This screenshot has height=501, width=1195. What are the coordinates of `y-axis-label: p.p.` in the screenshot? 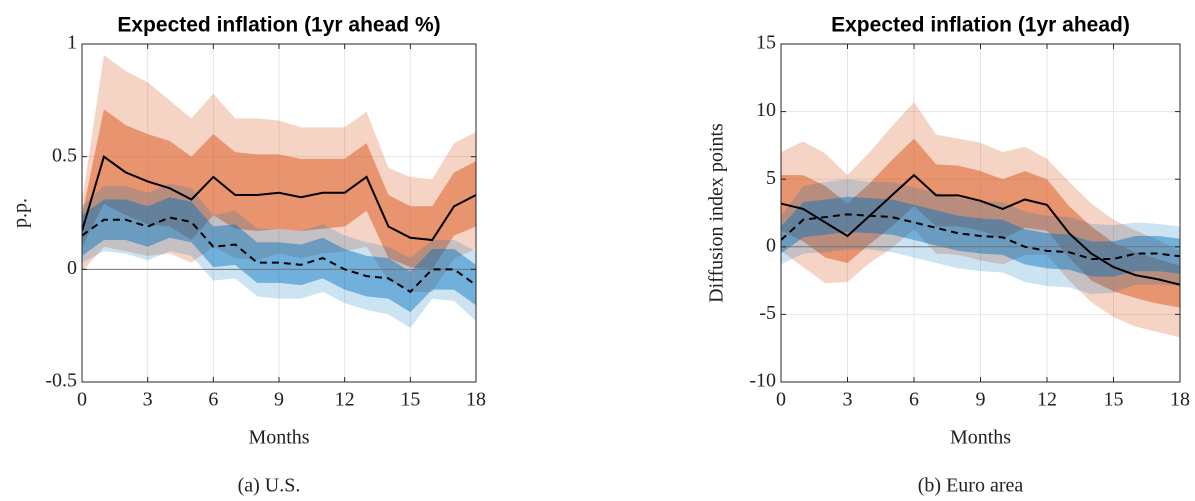 It's located at (21, 213).